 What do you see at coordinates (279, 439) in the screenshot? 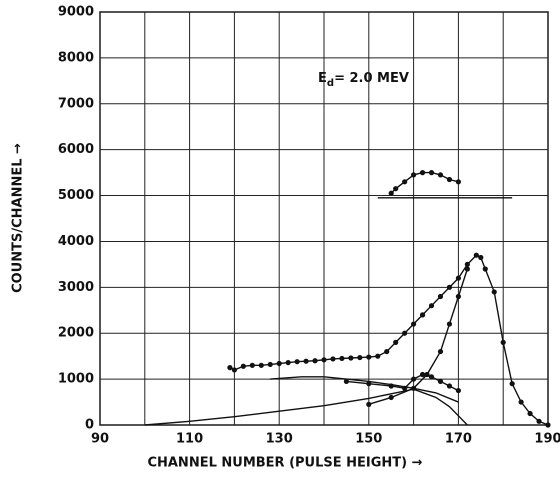
I see `x-tick-label: 130` at bounding box center [279, 439].